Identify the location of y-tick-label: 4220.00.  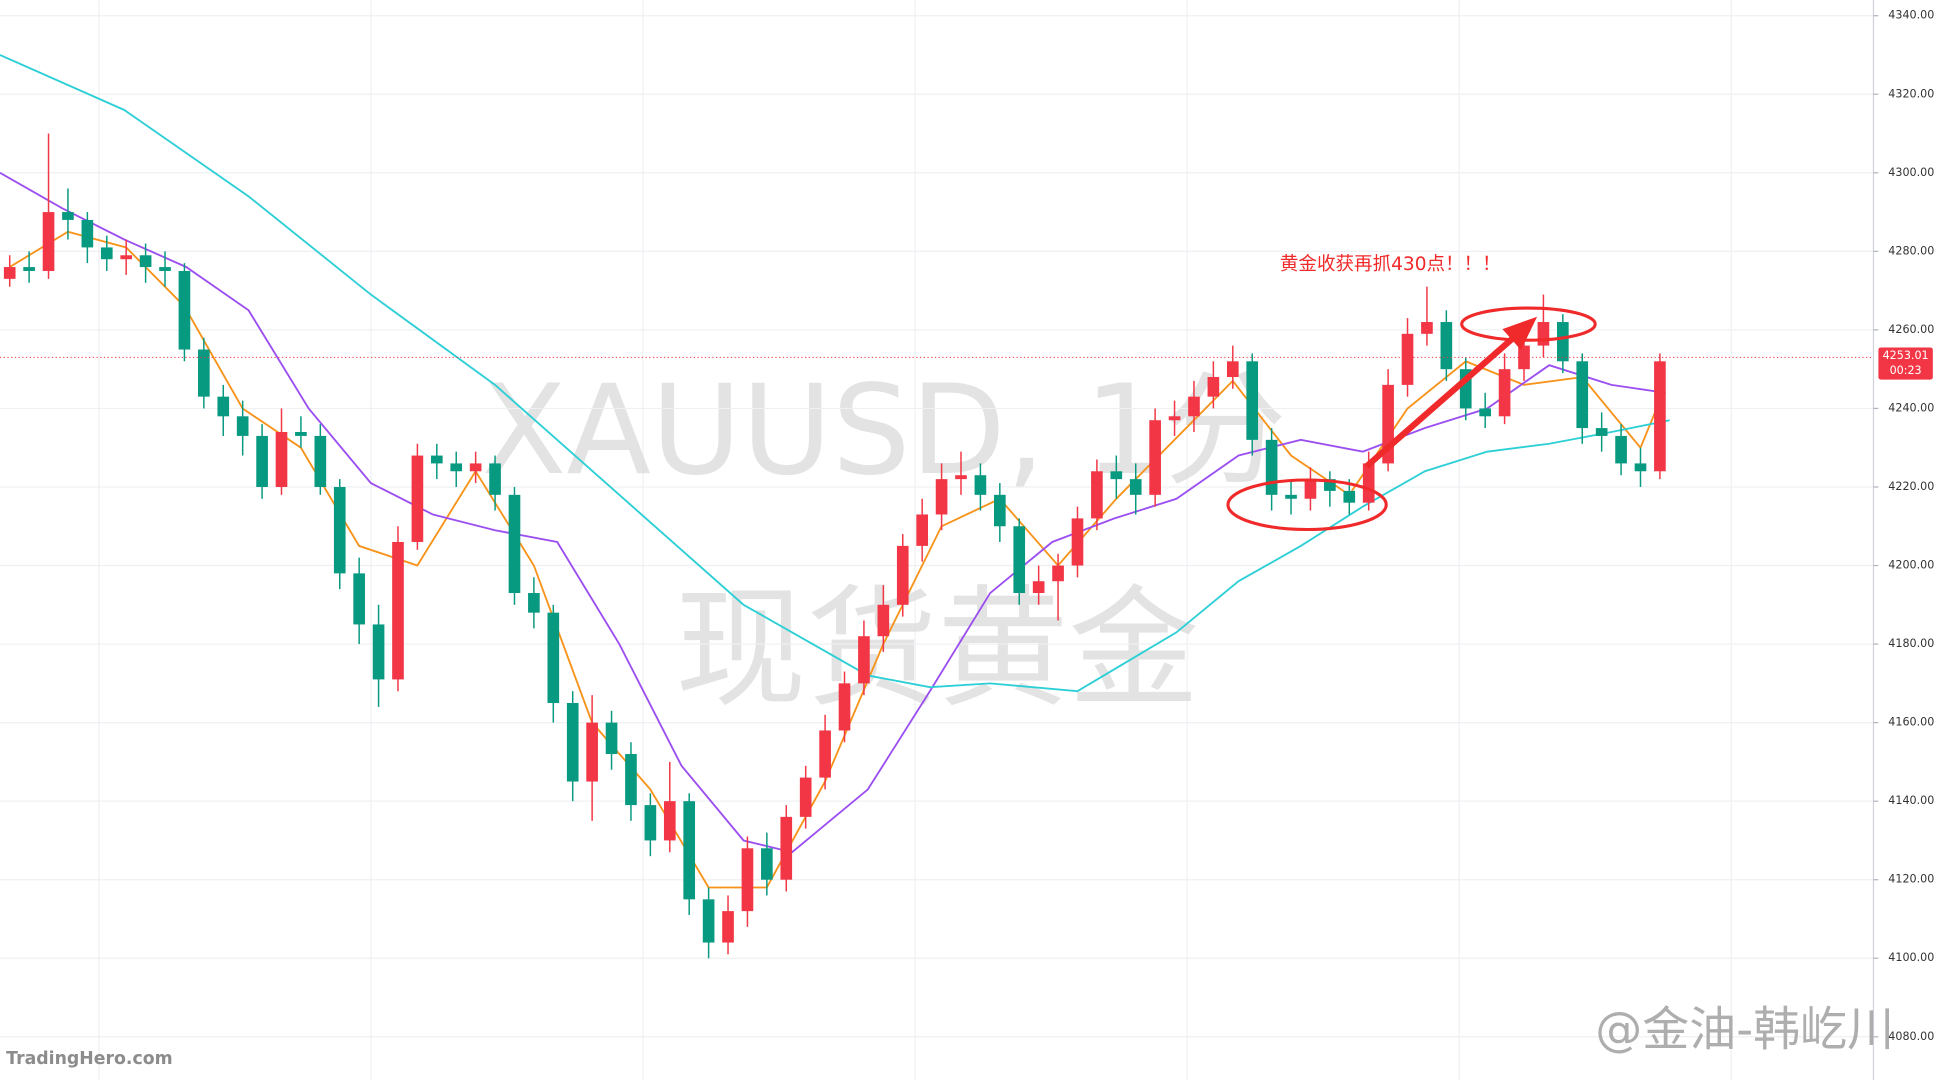
(1911, 486).